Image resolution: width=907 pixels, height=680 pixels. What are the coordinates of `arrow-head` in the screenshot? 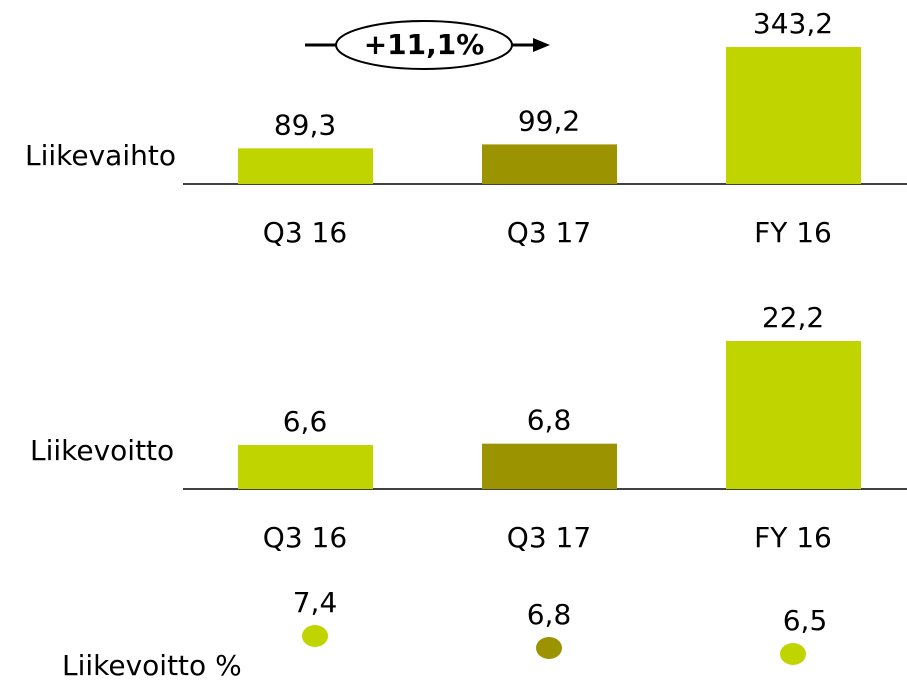 It's located at (541, 45).